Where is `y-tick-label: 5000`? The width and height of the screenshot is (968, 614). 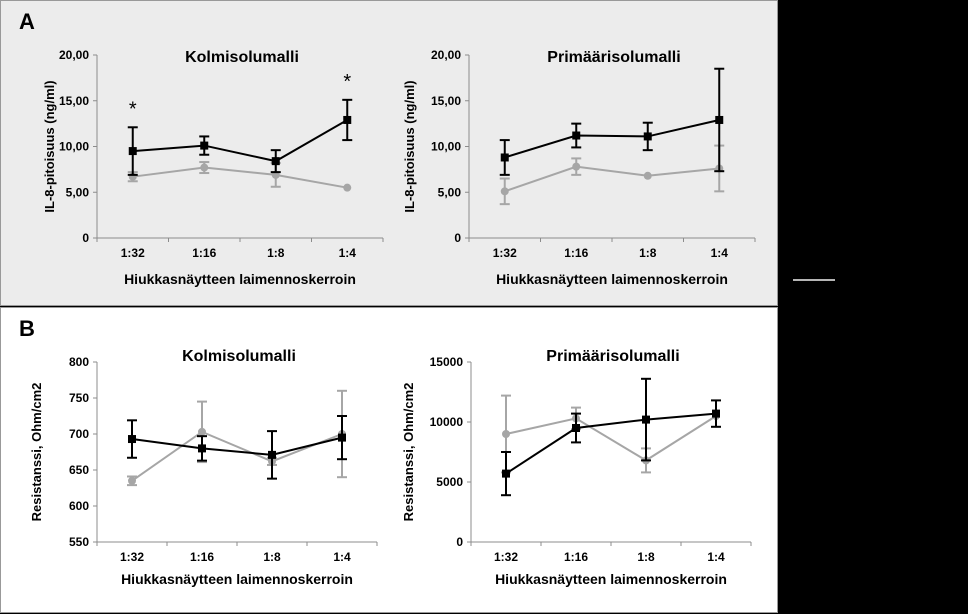
y-tick-label: 5000 is located at coordinates (449, 482).